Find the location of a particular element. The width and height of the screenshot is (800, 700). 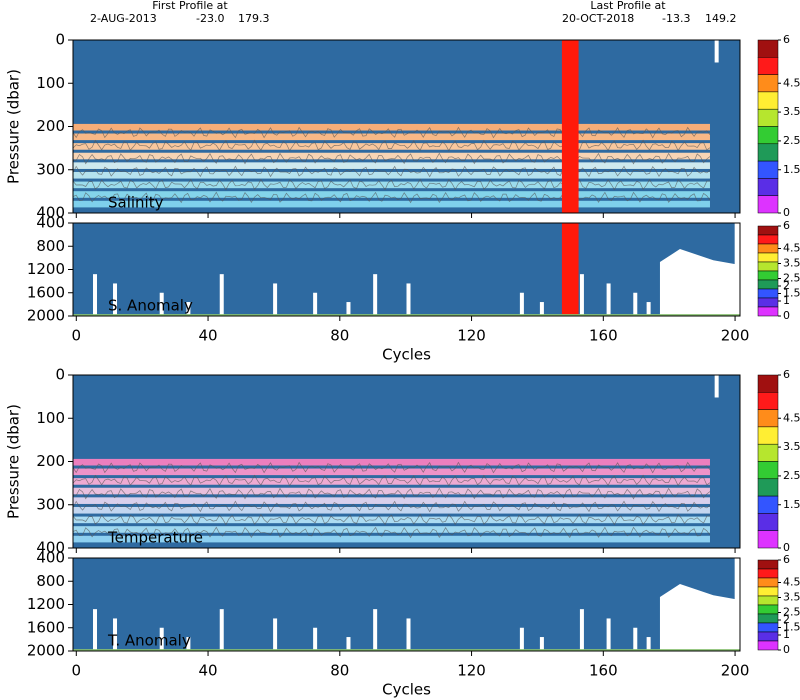

no-data is located at coordinates (699, 282).